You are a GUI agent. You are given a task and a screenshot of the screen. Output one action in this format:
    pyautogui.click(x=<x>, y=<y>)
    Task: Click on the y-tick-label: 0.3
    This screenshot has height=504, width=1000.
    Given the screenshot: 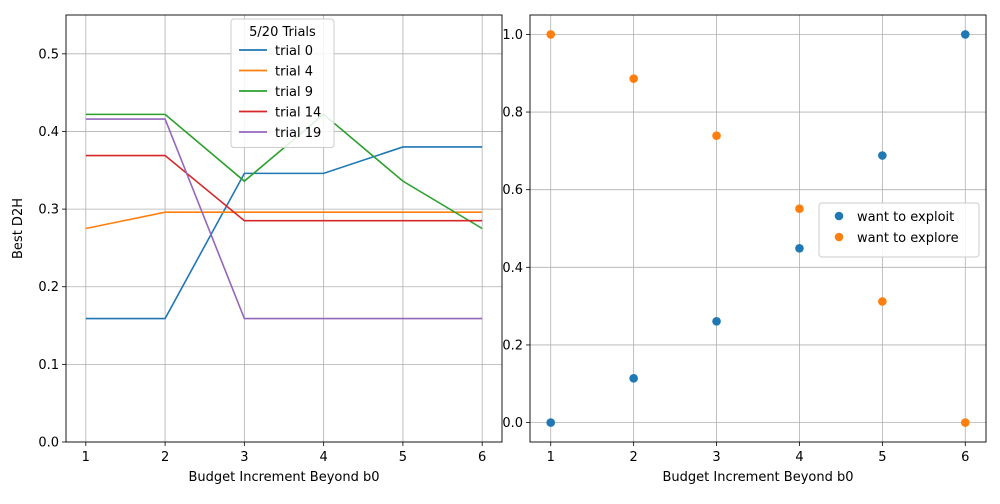 What is the action you would take?
    pyautogui.click(x=48, y=210)
    